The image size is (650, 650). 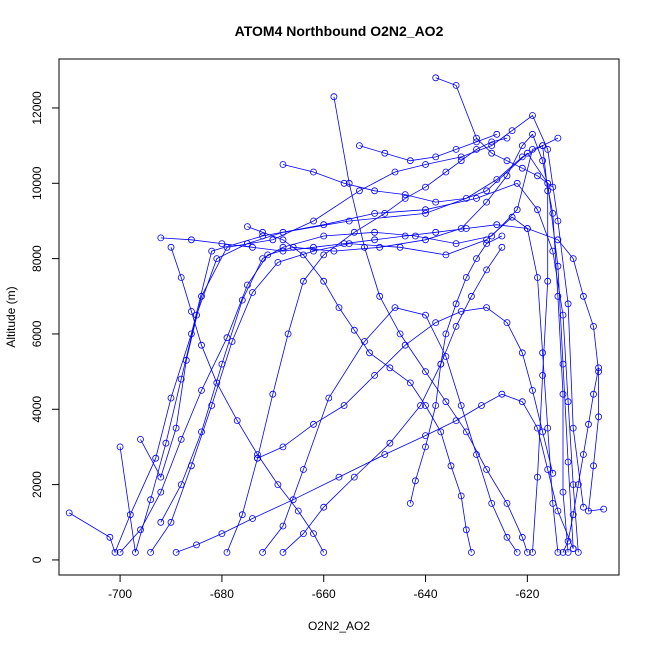 I want to click on y-tick-label: 2000, so click(x=37, y=484).